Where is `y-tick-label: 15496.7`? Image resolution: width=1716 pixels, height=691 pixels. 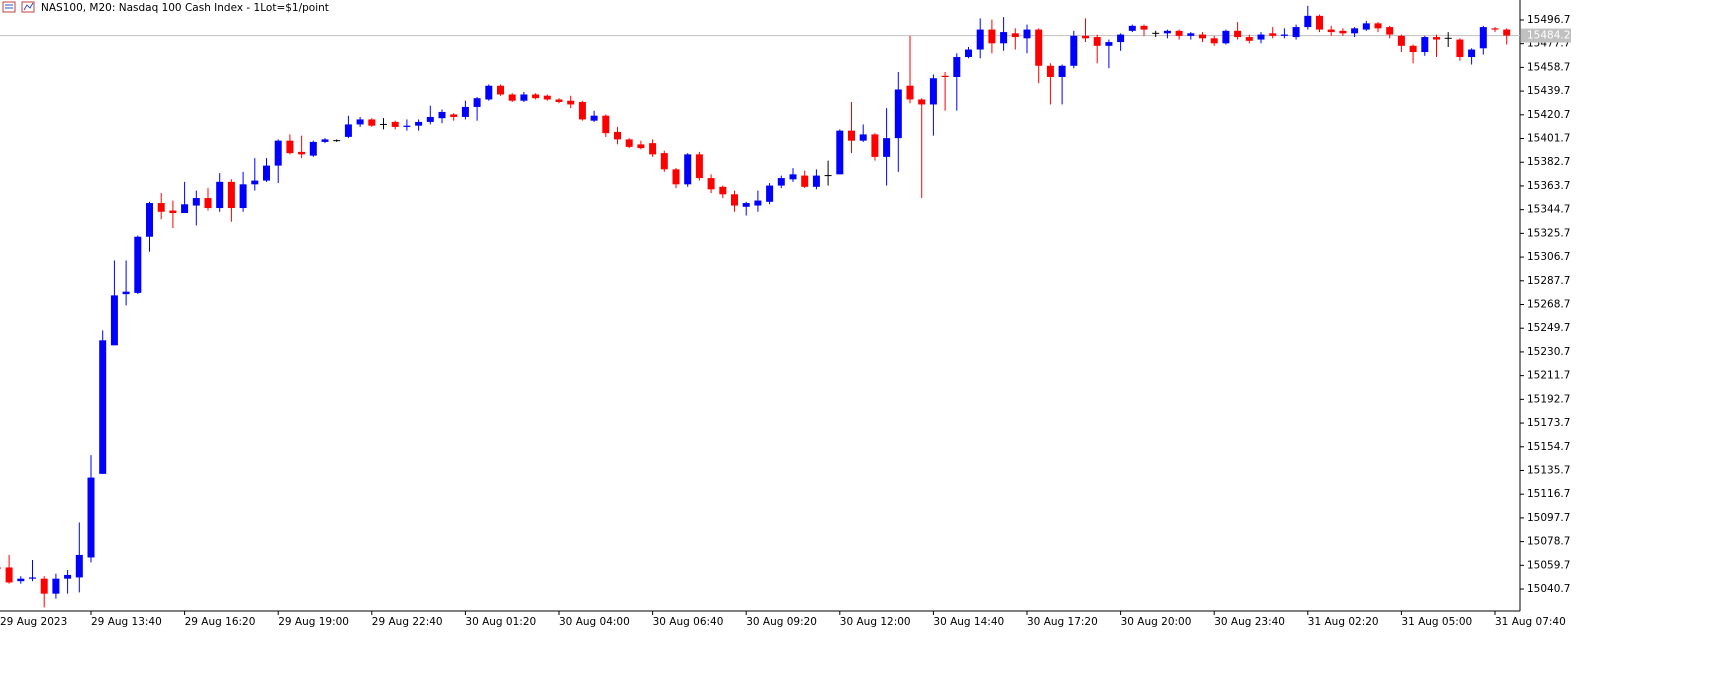
y-tick-label: 15496.7 is located at coordinates (1548, 20).